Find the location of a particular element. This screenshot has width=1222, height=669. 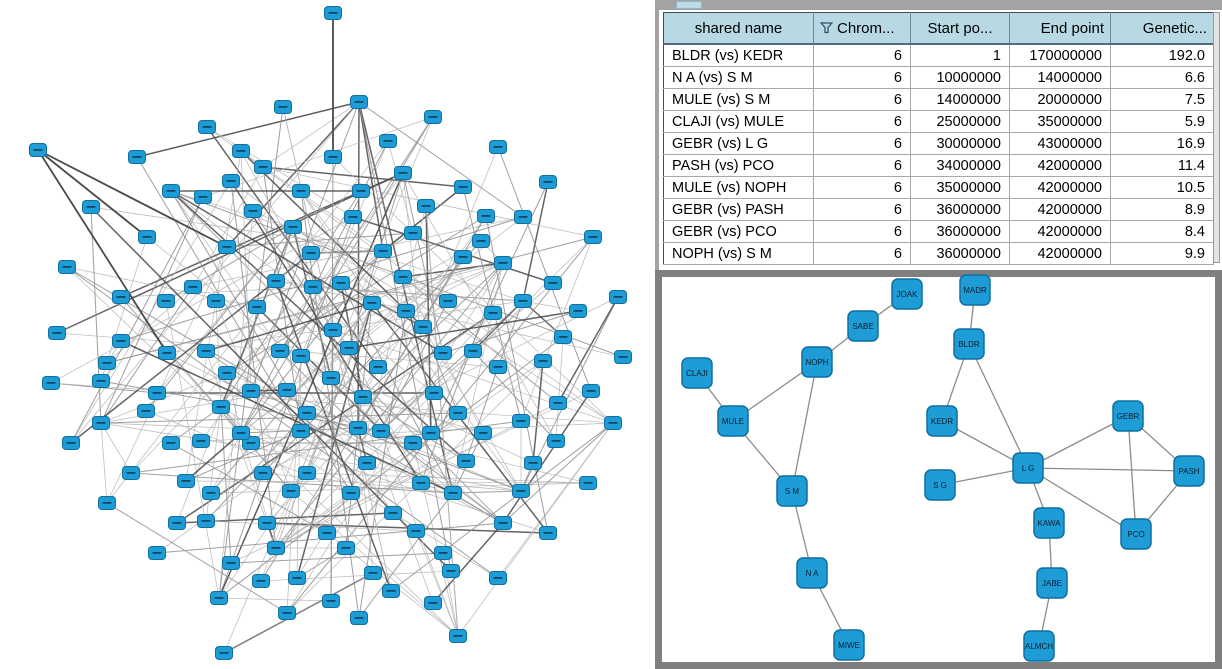

network-node-madr: MADR is located at coordinates (975, 290).